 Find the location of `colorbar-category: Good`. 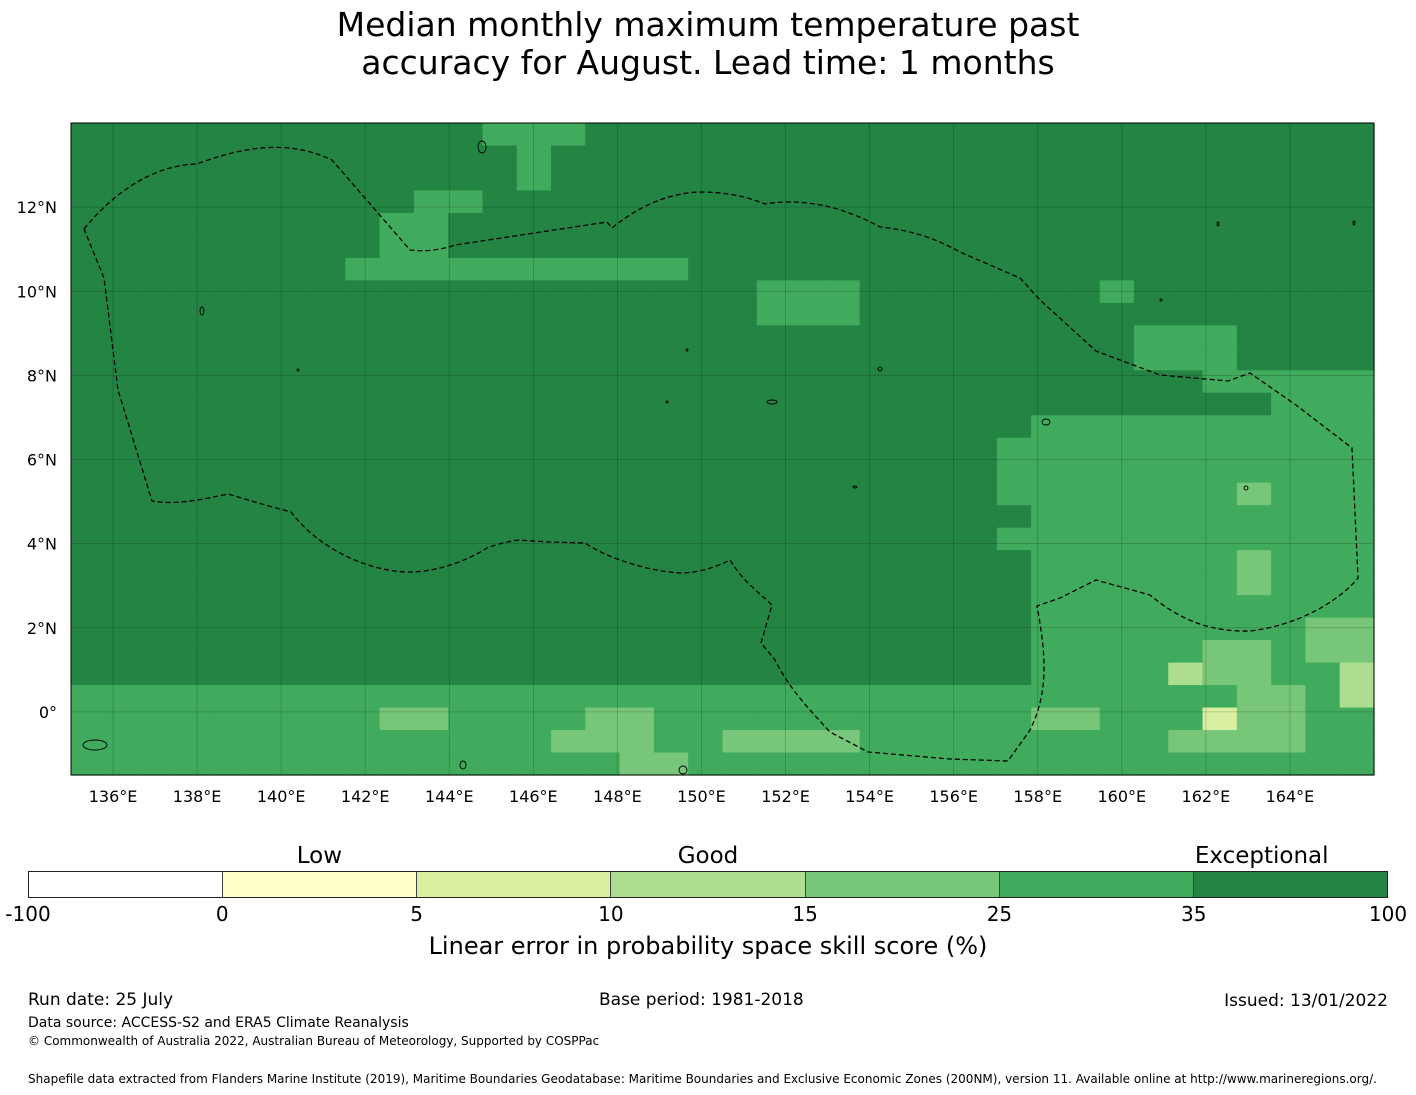

colorbar-category: Good is located at coordinates (708, 856).